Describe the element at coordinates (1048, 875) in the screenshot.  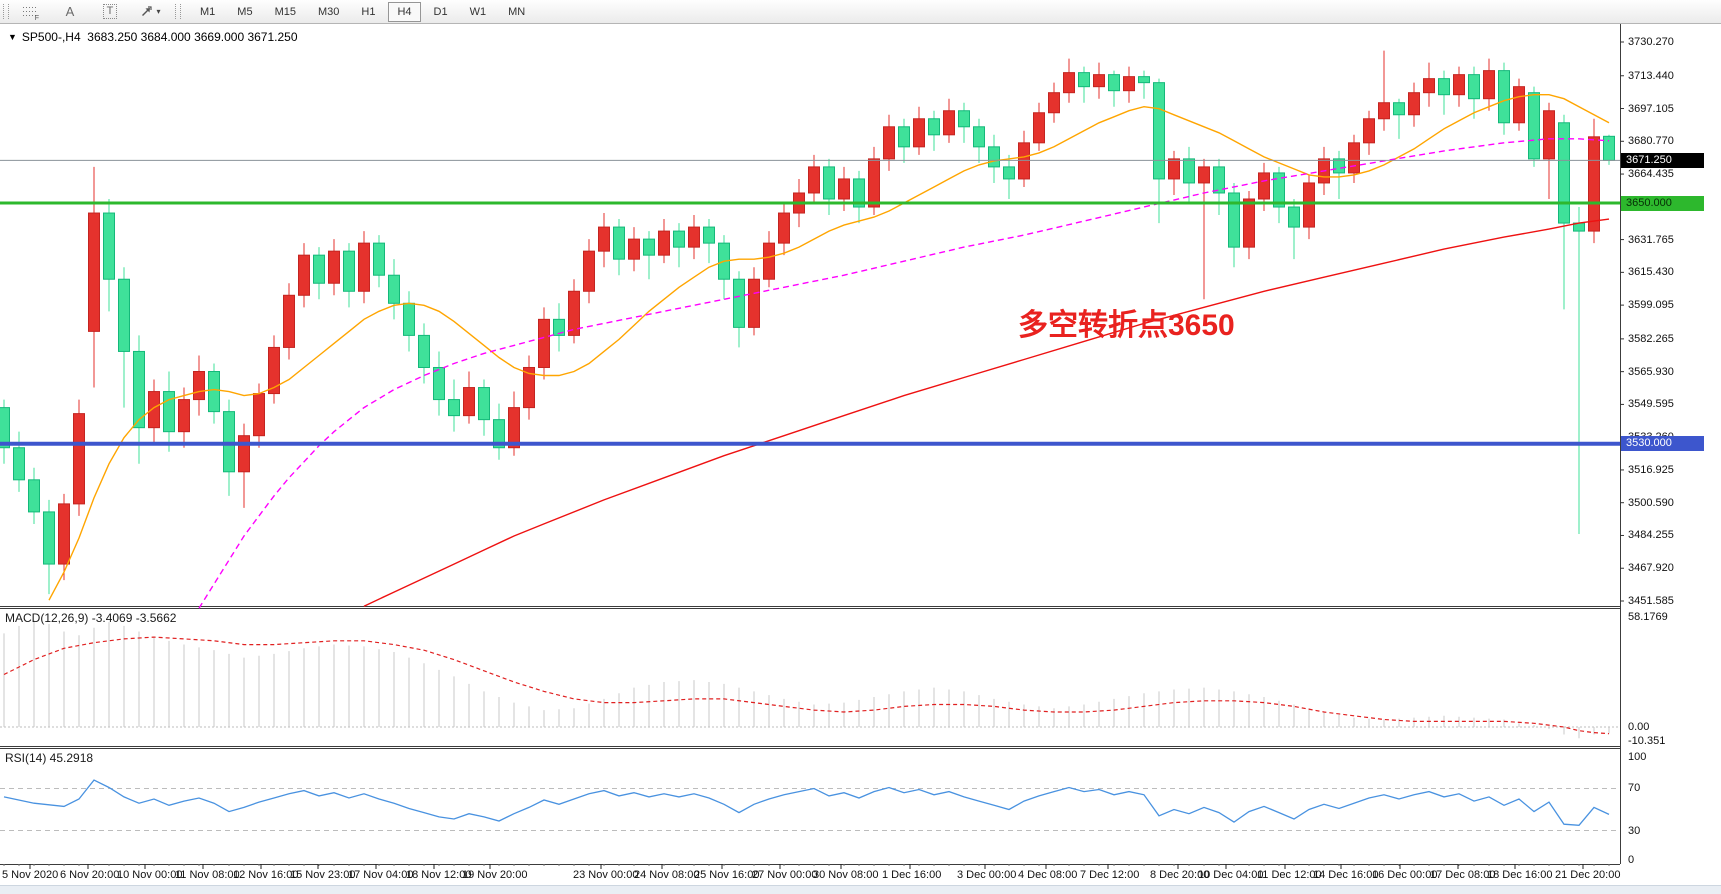
I see `time-tick-label: 4 Dec 08:00` at that location.